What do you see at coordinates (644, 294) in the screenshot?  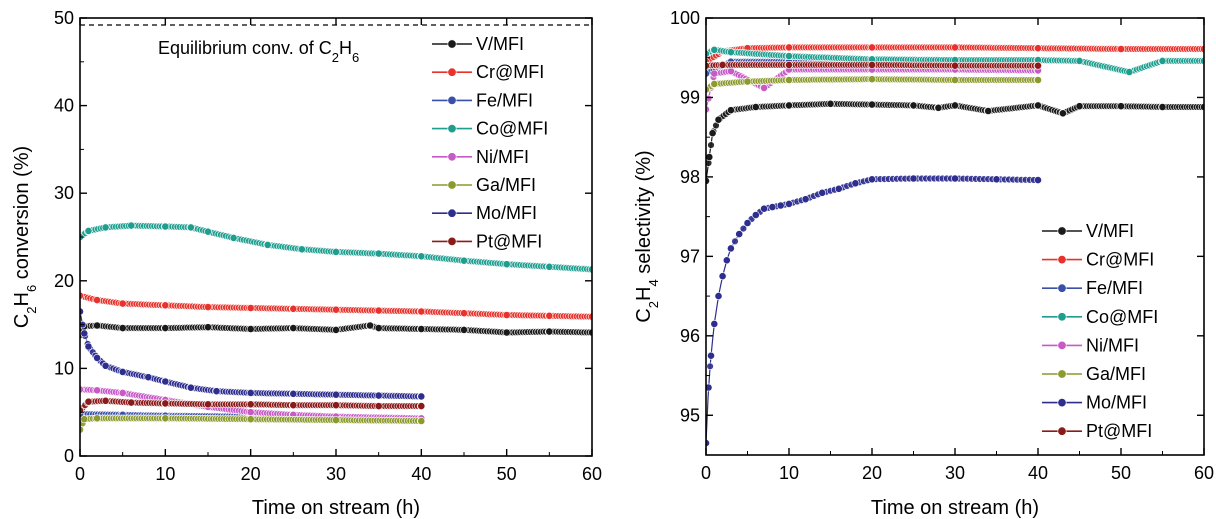 I see `y-axis-label-part: H` at bounding box center [644, 294].